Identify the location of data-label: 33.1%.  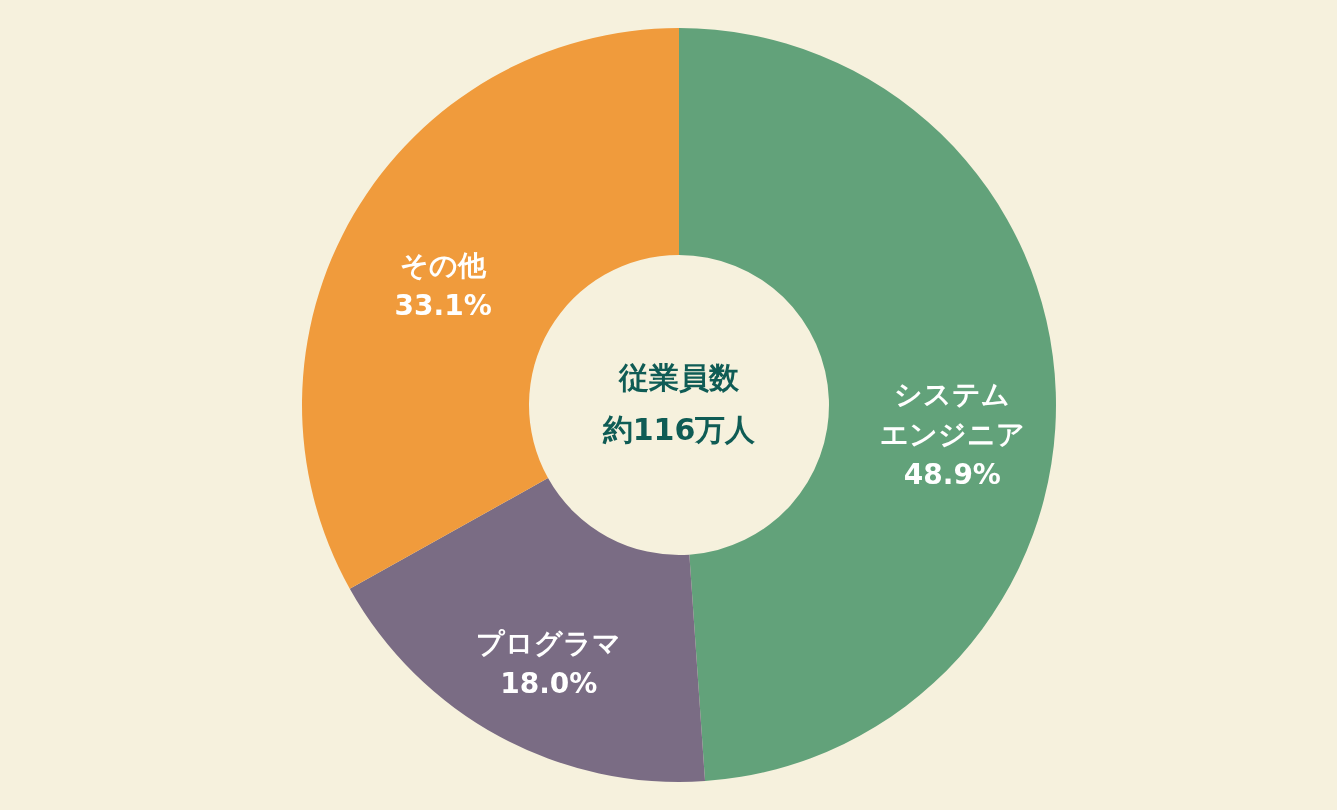
(443, 305).